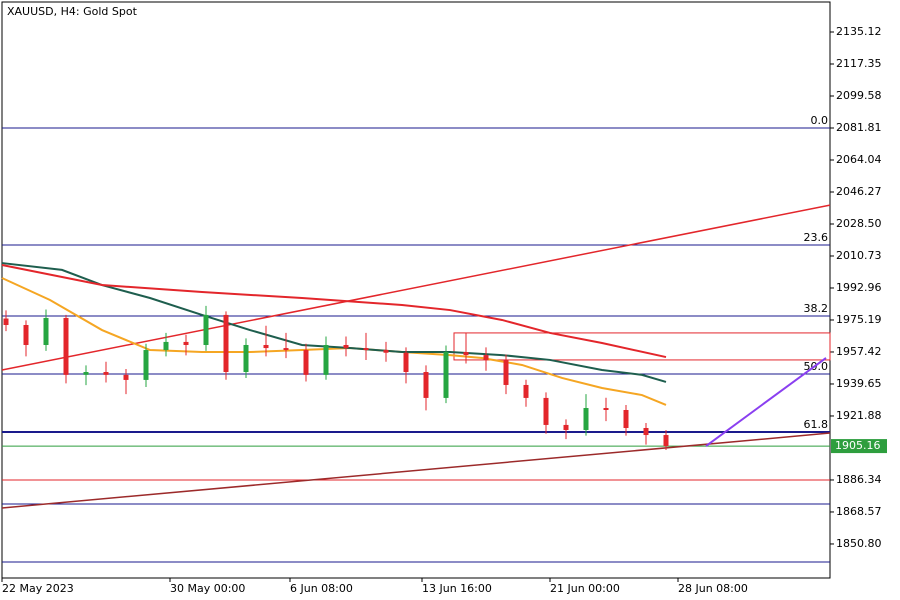  Describe the element at coordinates (859, 63) in the screenshot. I see `y-tick-label: 2117.35` at that location.